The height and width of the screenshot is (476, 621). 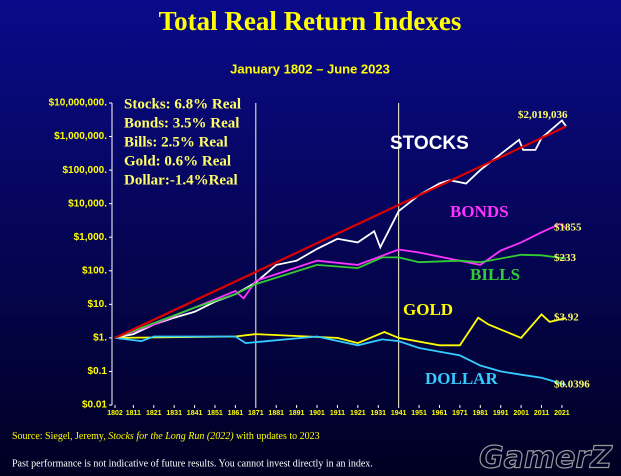 What do you see at coordinates (236, 413) in the screenshot?
I see `x-tick-label: 1861` at bounding box center [236, 413].